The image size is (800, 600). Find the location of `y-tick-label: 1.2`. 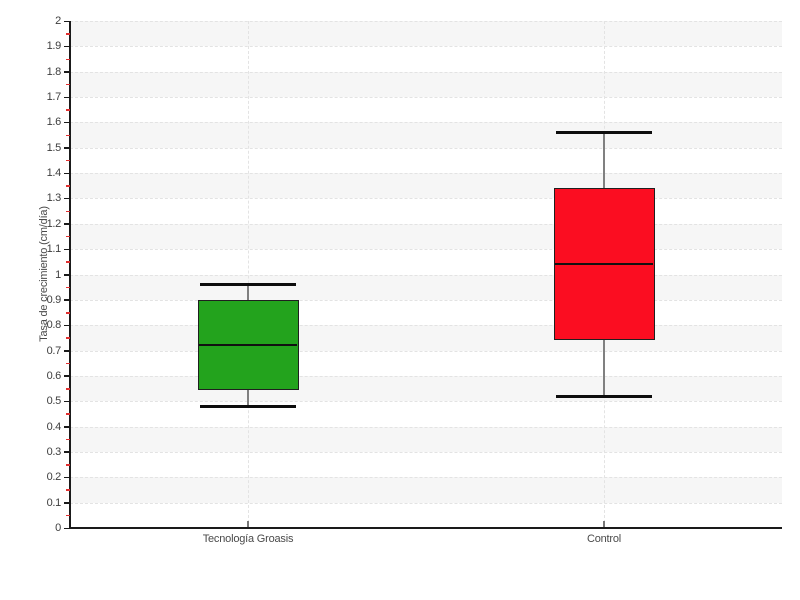

y-tick-label: 1.2 is located at coordinates (54, 223).